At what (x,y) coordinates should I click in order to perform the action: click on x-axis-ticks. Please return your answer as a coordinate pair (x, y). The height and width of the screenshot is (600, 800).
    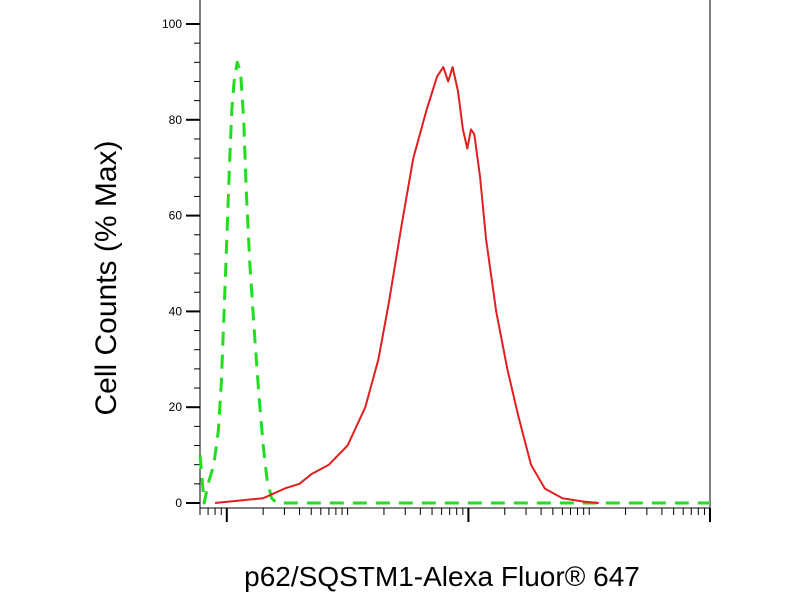
    Looking at the image, I should click on (455, 515).